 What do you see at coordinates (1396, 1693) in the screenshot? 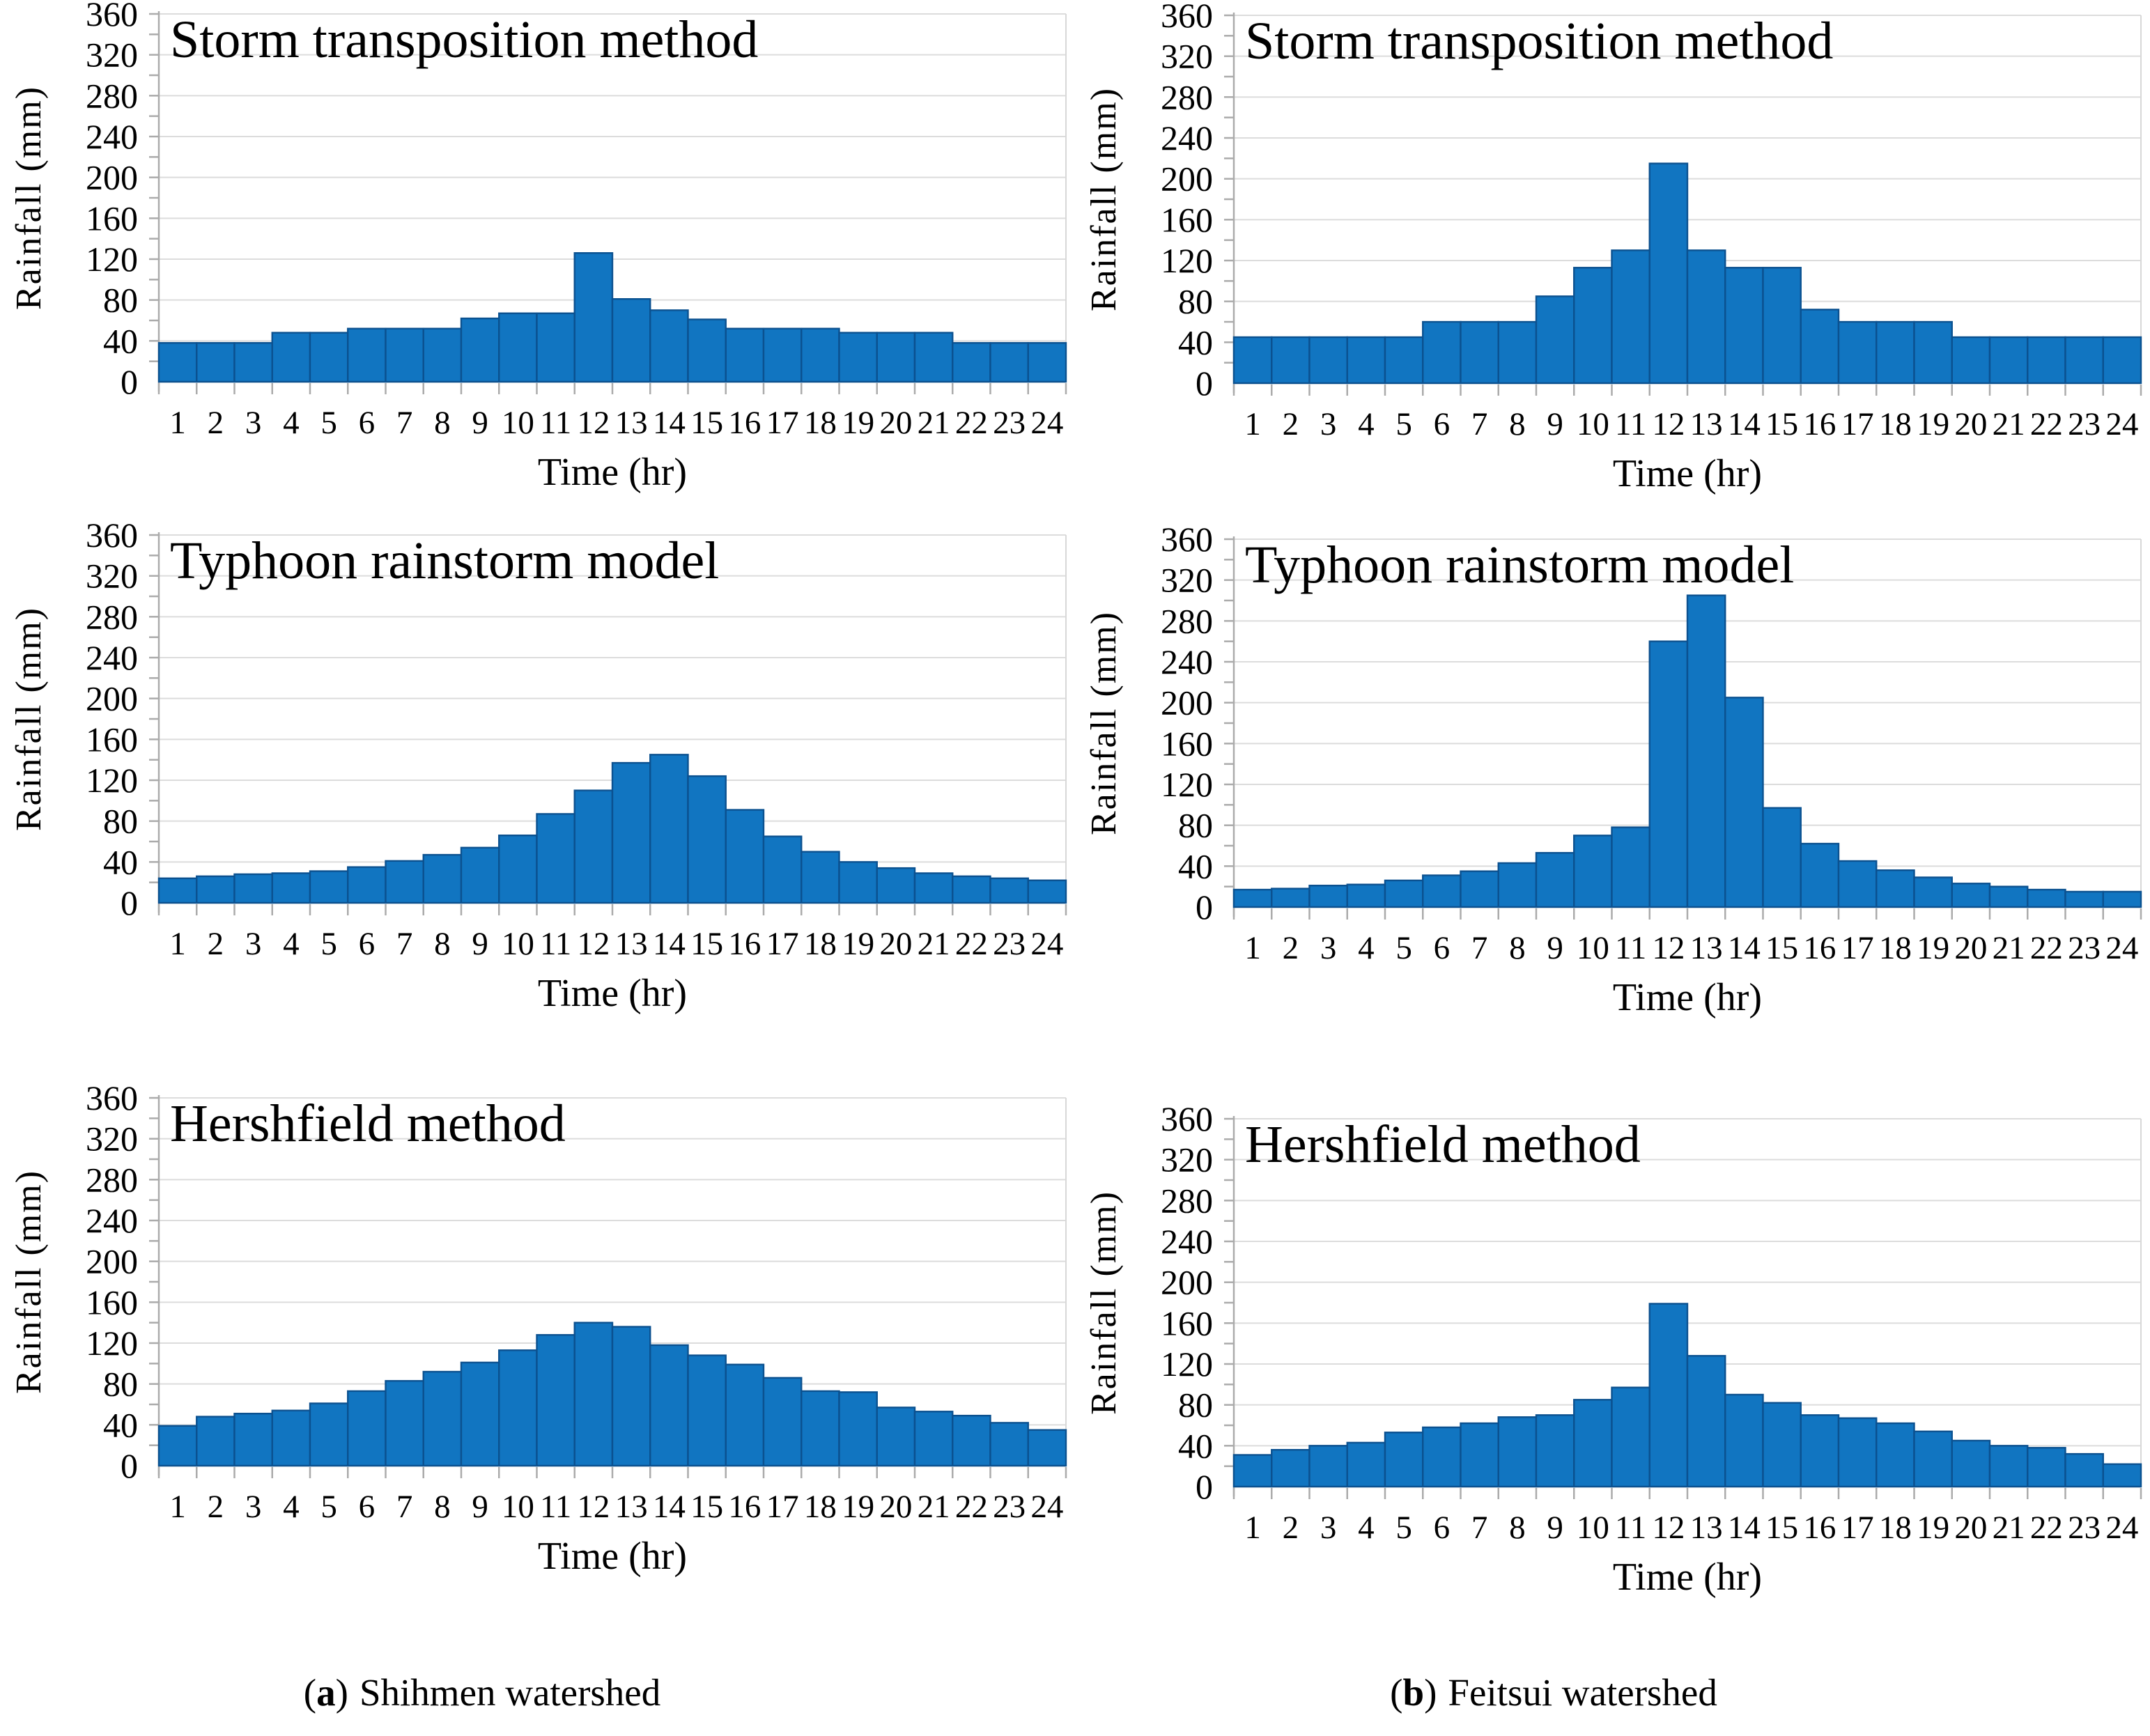
I see `caption-b-paren-open: (` at bounding box center [1396, 1693].